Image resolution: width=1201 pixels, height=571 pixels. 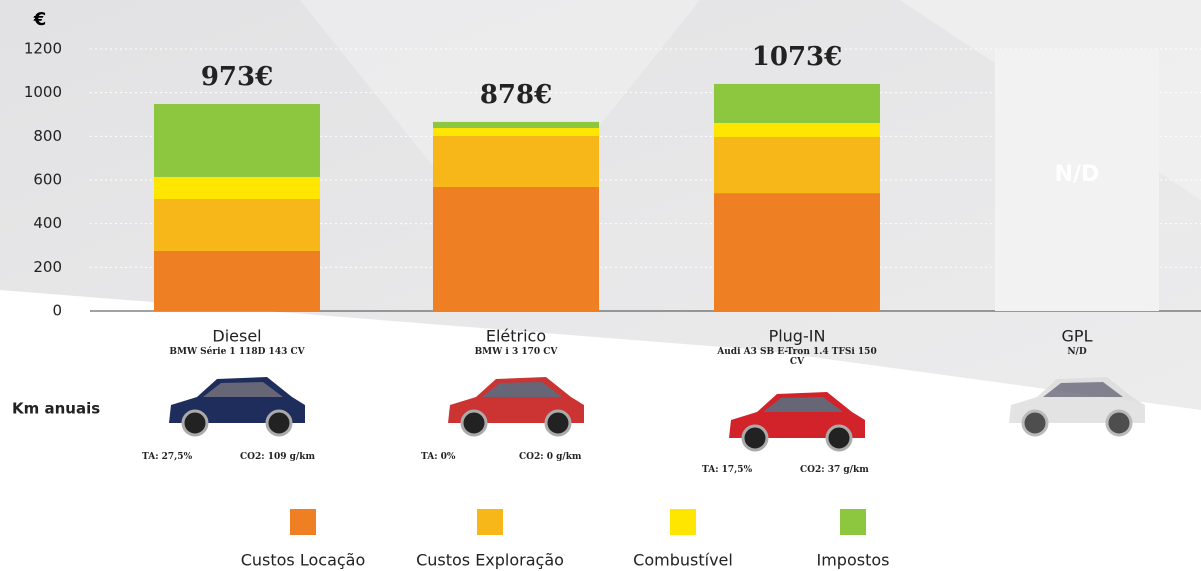 I want to click on y-tick-label: 1200, so click(x=43, y=49).